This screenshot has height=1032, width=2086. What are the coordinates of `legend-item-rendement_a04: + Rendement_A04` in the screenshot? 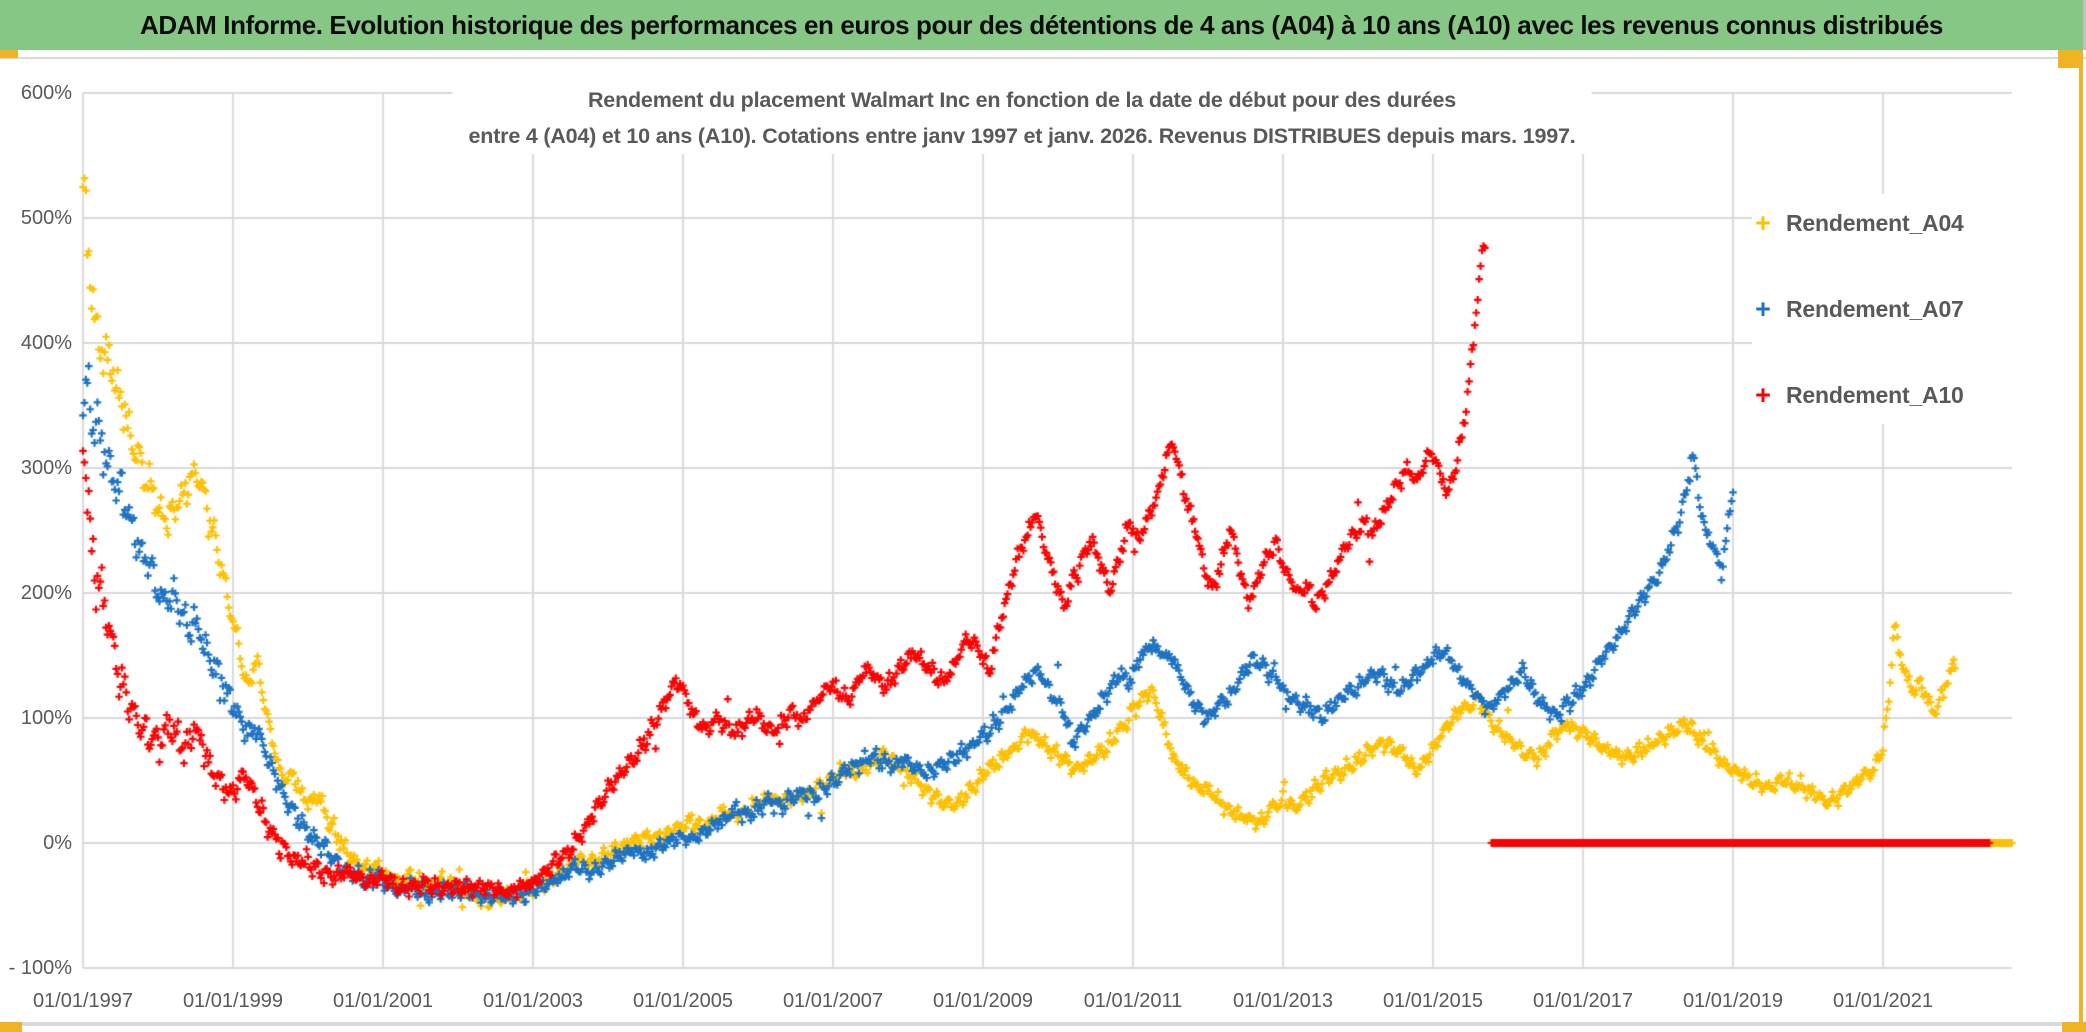 It's located at (1883, 223).